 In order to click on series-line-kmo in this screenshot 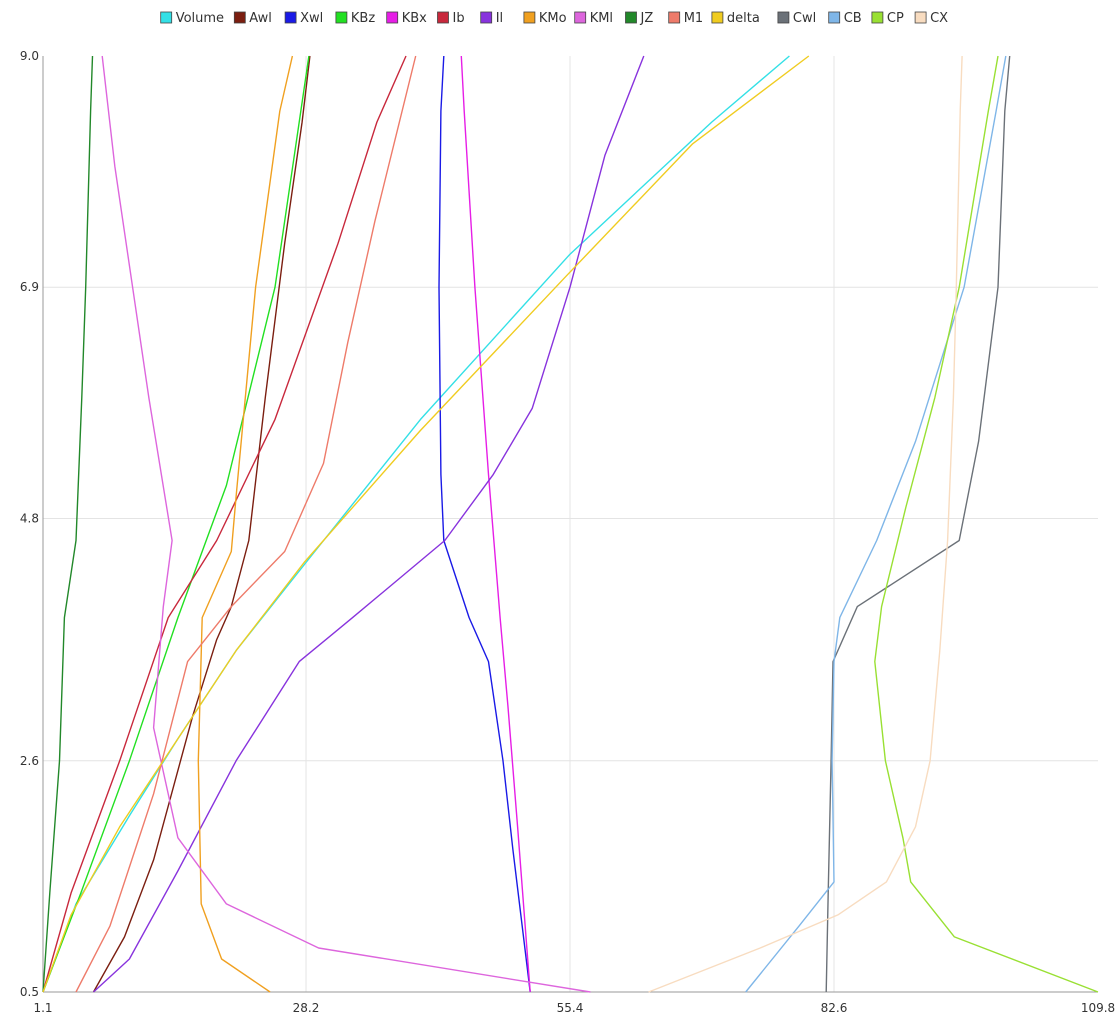, I will do `click(245, 524)`.